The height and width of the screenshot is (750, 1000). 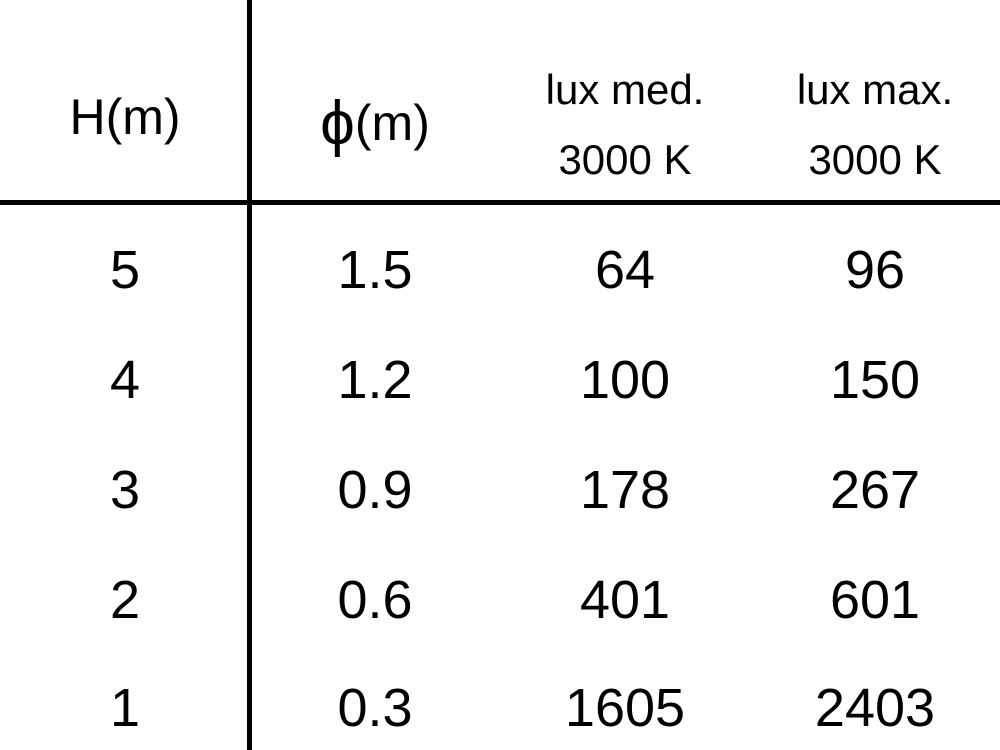 What do you see at coordinates (625, 708) in the screenshot?
I see `table-cell: 1605` at bounding box center [625, 708].